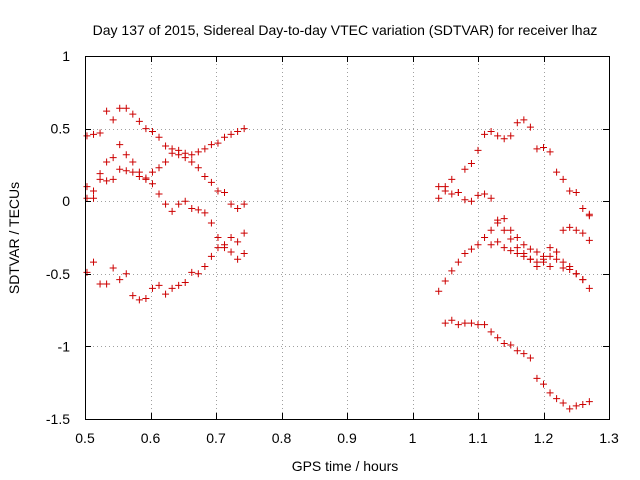 The image size is (640, 480). I want to click on x-tick-label: 0.6, so click(151, 438).